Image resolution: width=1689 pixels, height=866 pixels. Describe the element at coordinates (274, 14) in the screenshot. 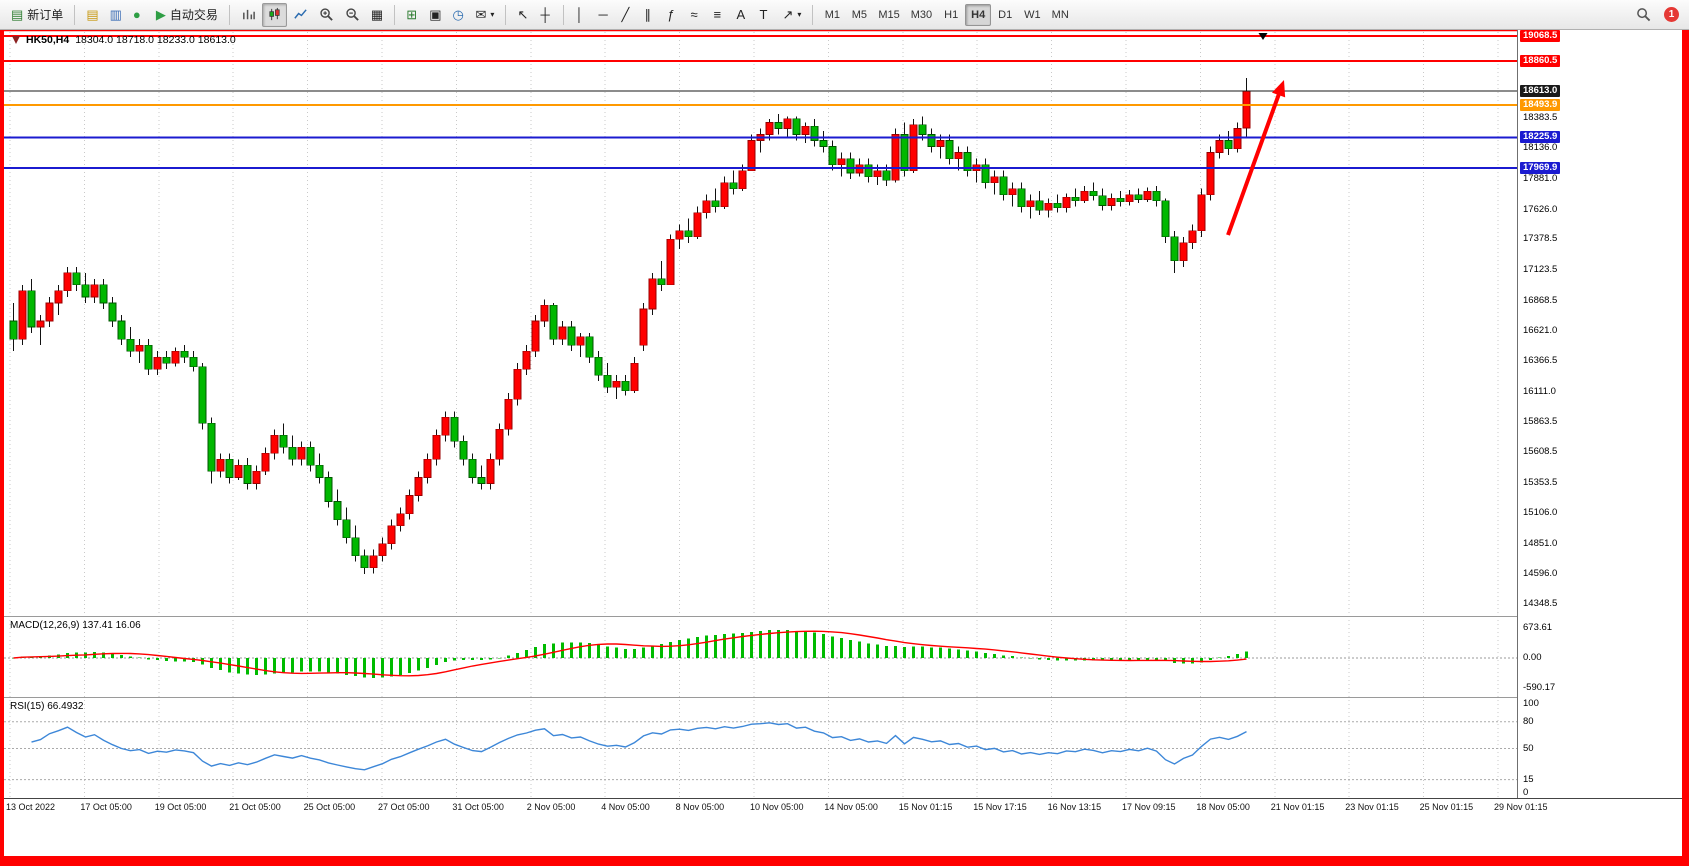

I see `candlestick-chart-button` at that location.